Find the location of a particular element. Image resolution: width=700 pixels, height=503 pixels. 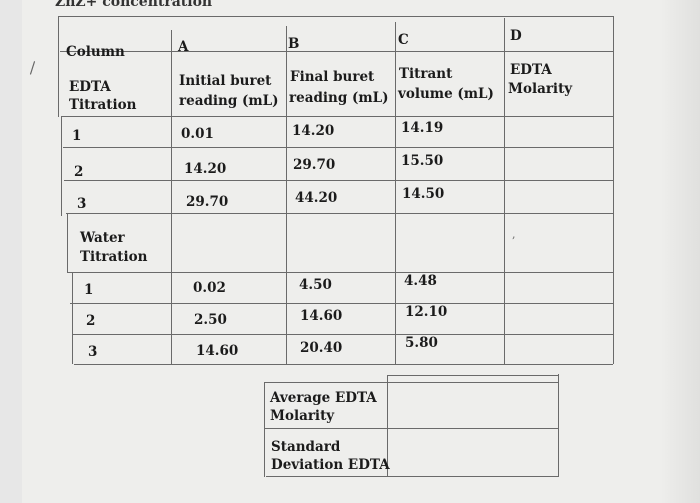

average-molarity-label-line1: Average EDTA is located at coordinates (323, 398).